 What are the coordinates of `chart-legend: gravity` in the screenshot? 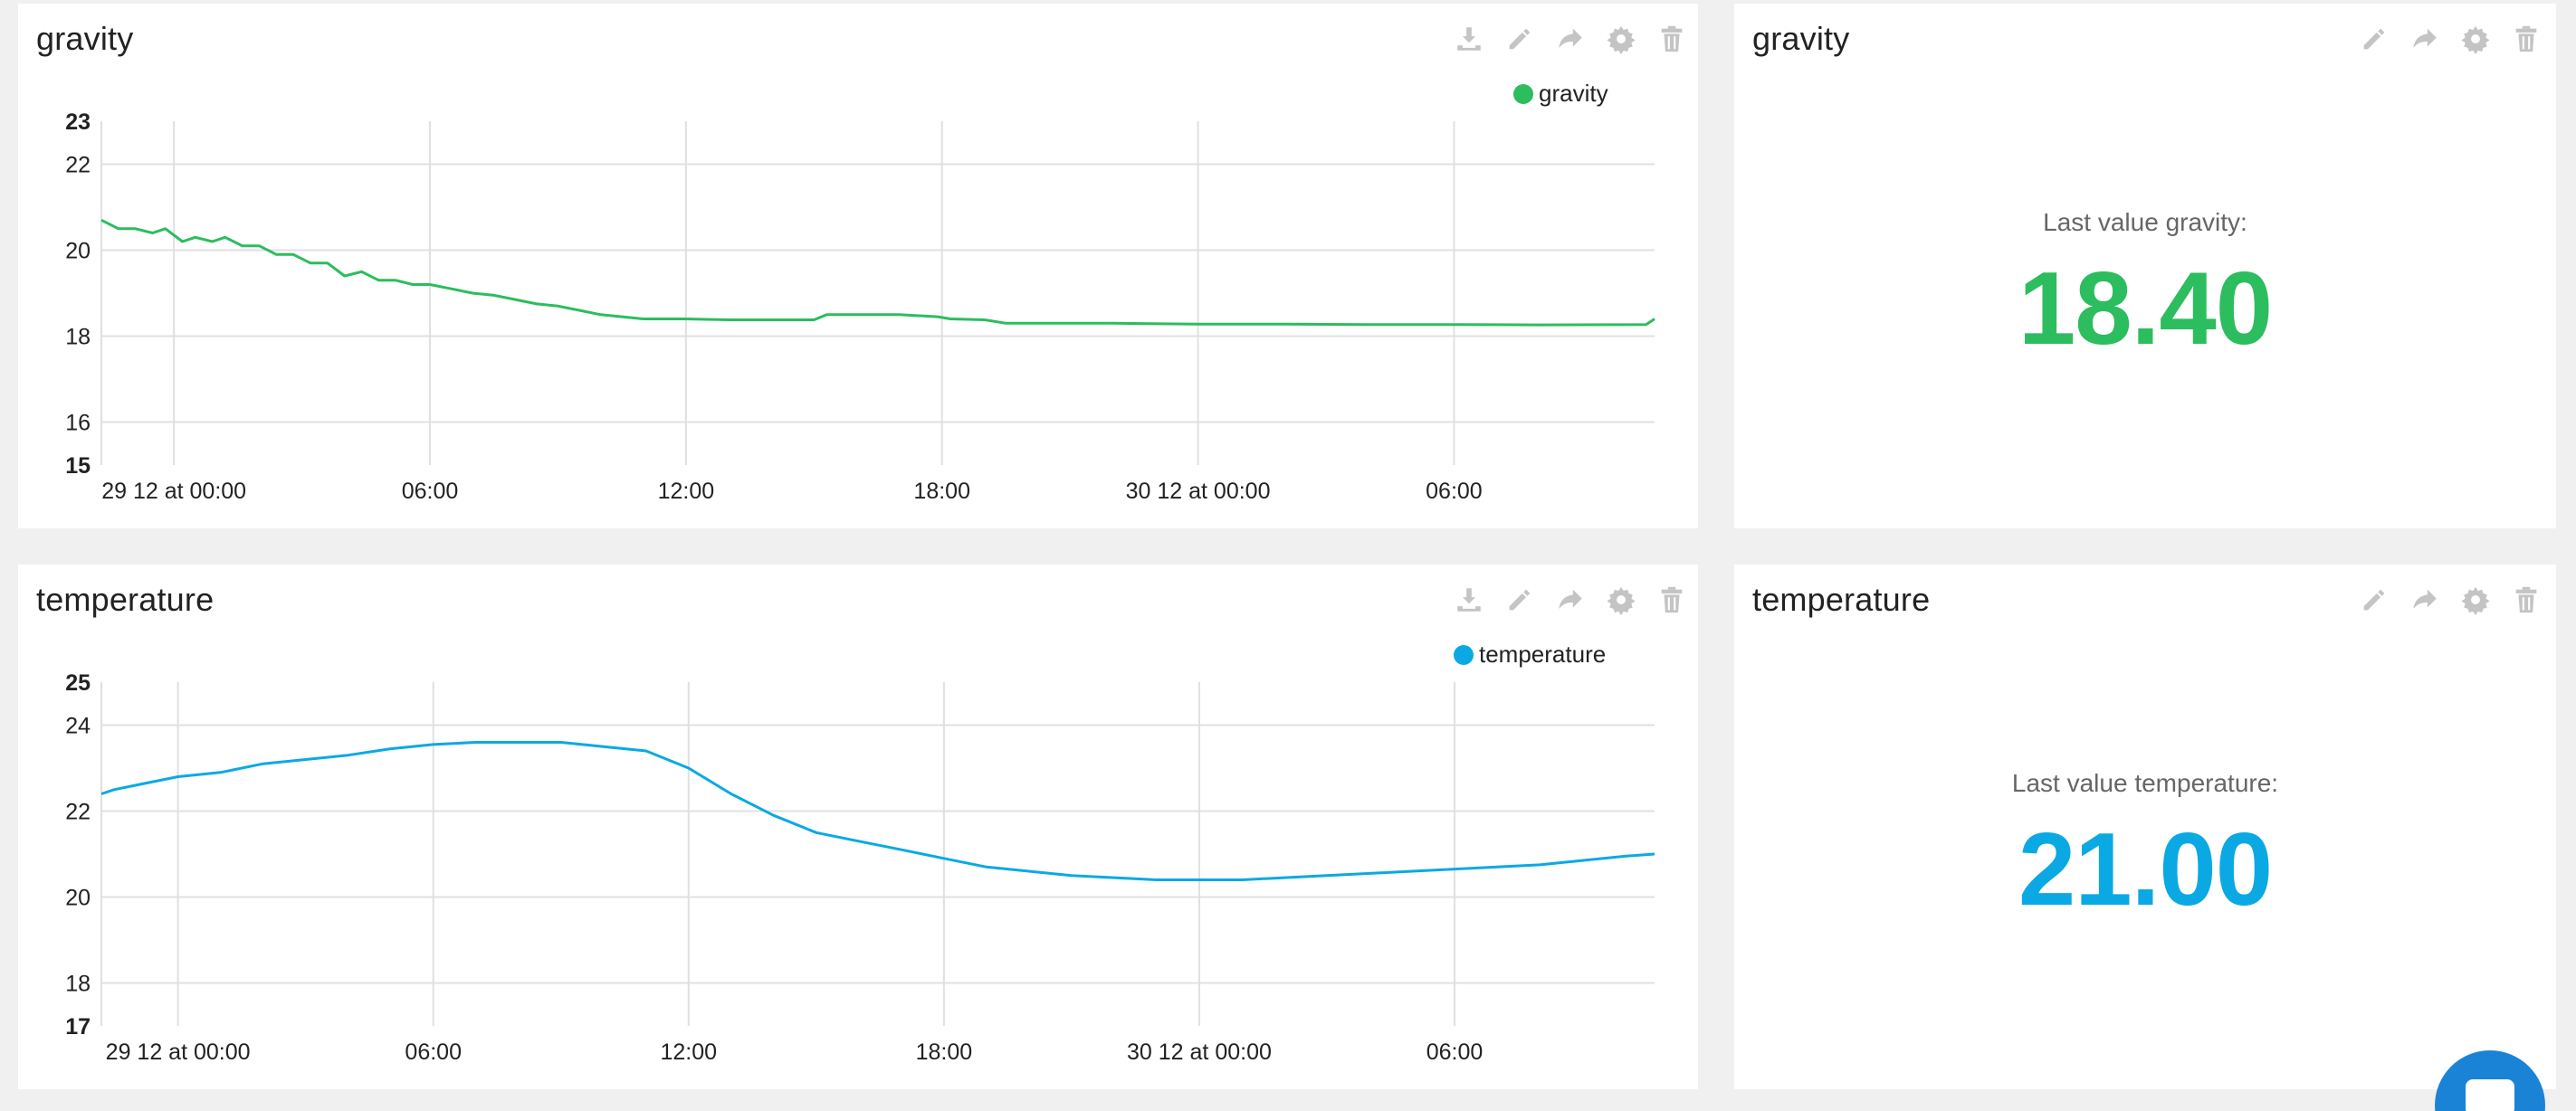 It's located at (1560, 94).